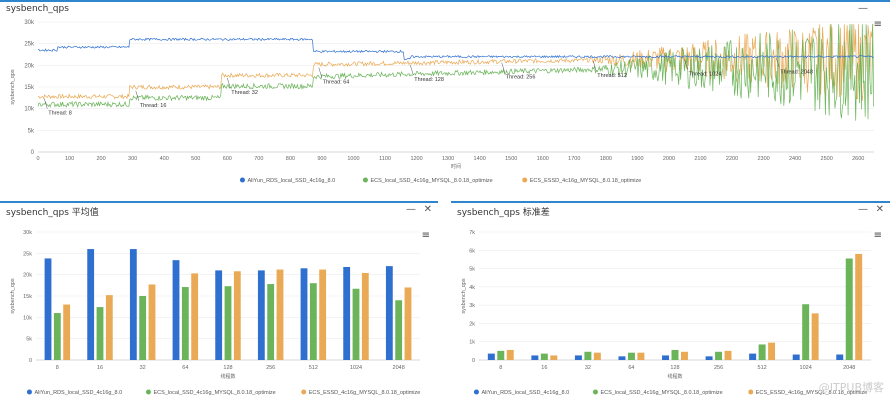 The height and width of the screenshot is (403, 890). I want to click on x-tick-label: 1100, so click(385, 159).